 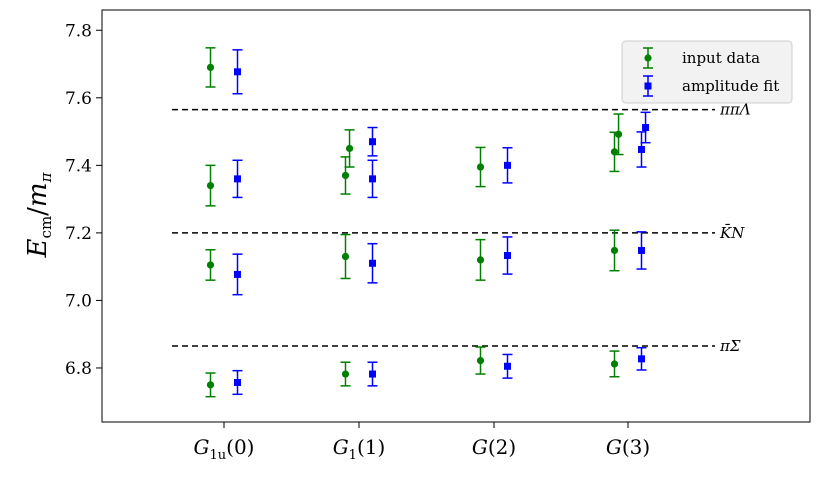 I want to click on y-tick-label: 7.6, so click(x=78, y=99).